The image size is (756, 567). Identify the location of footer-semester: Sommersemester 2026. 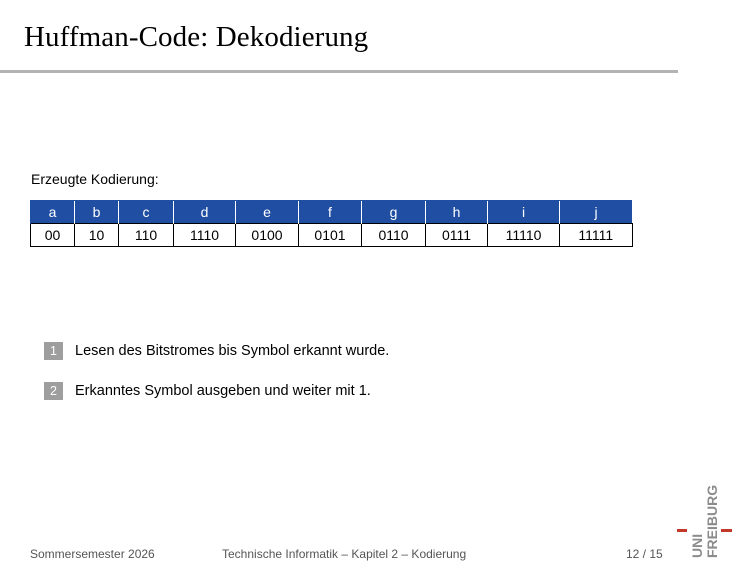
(92, 554).